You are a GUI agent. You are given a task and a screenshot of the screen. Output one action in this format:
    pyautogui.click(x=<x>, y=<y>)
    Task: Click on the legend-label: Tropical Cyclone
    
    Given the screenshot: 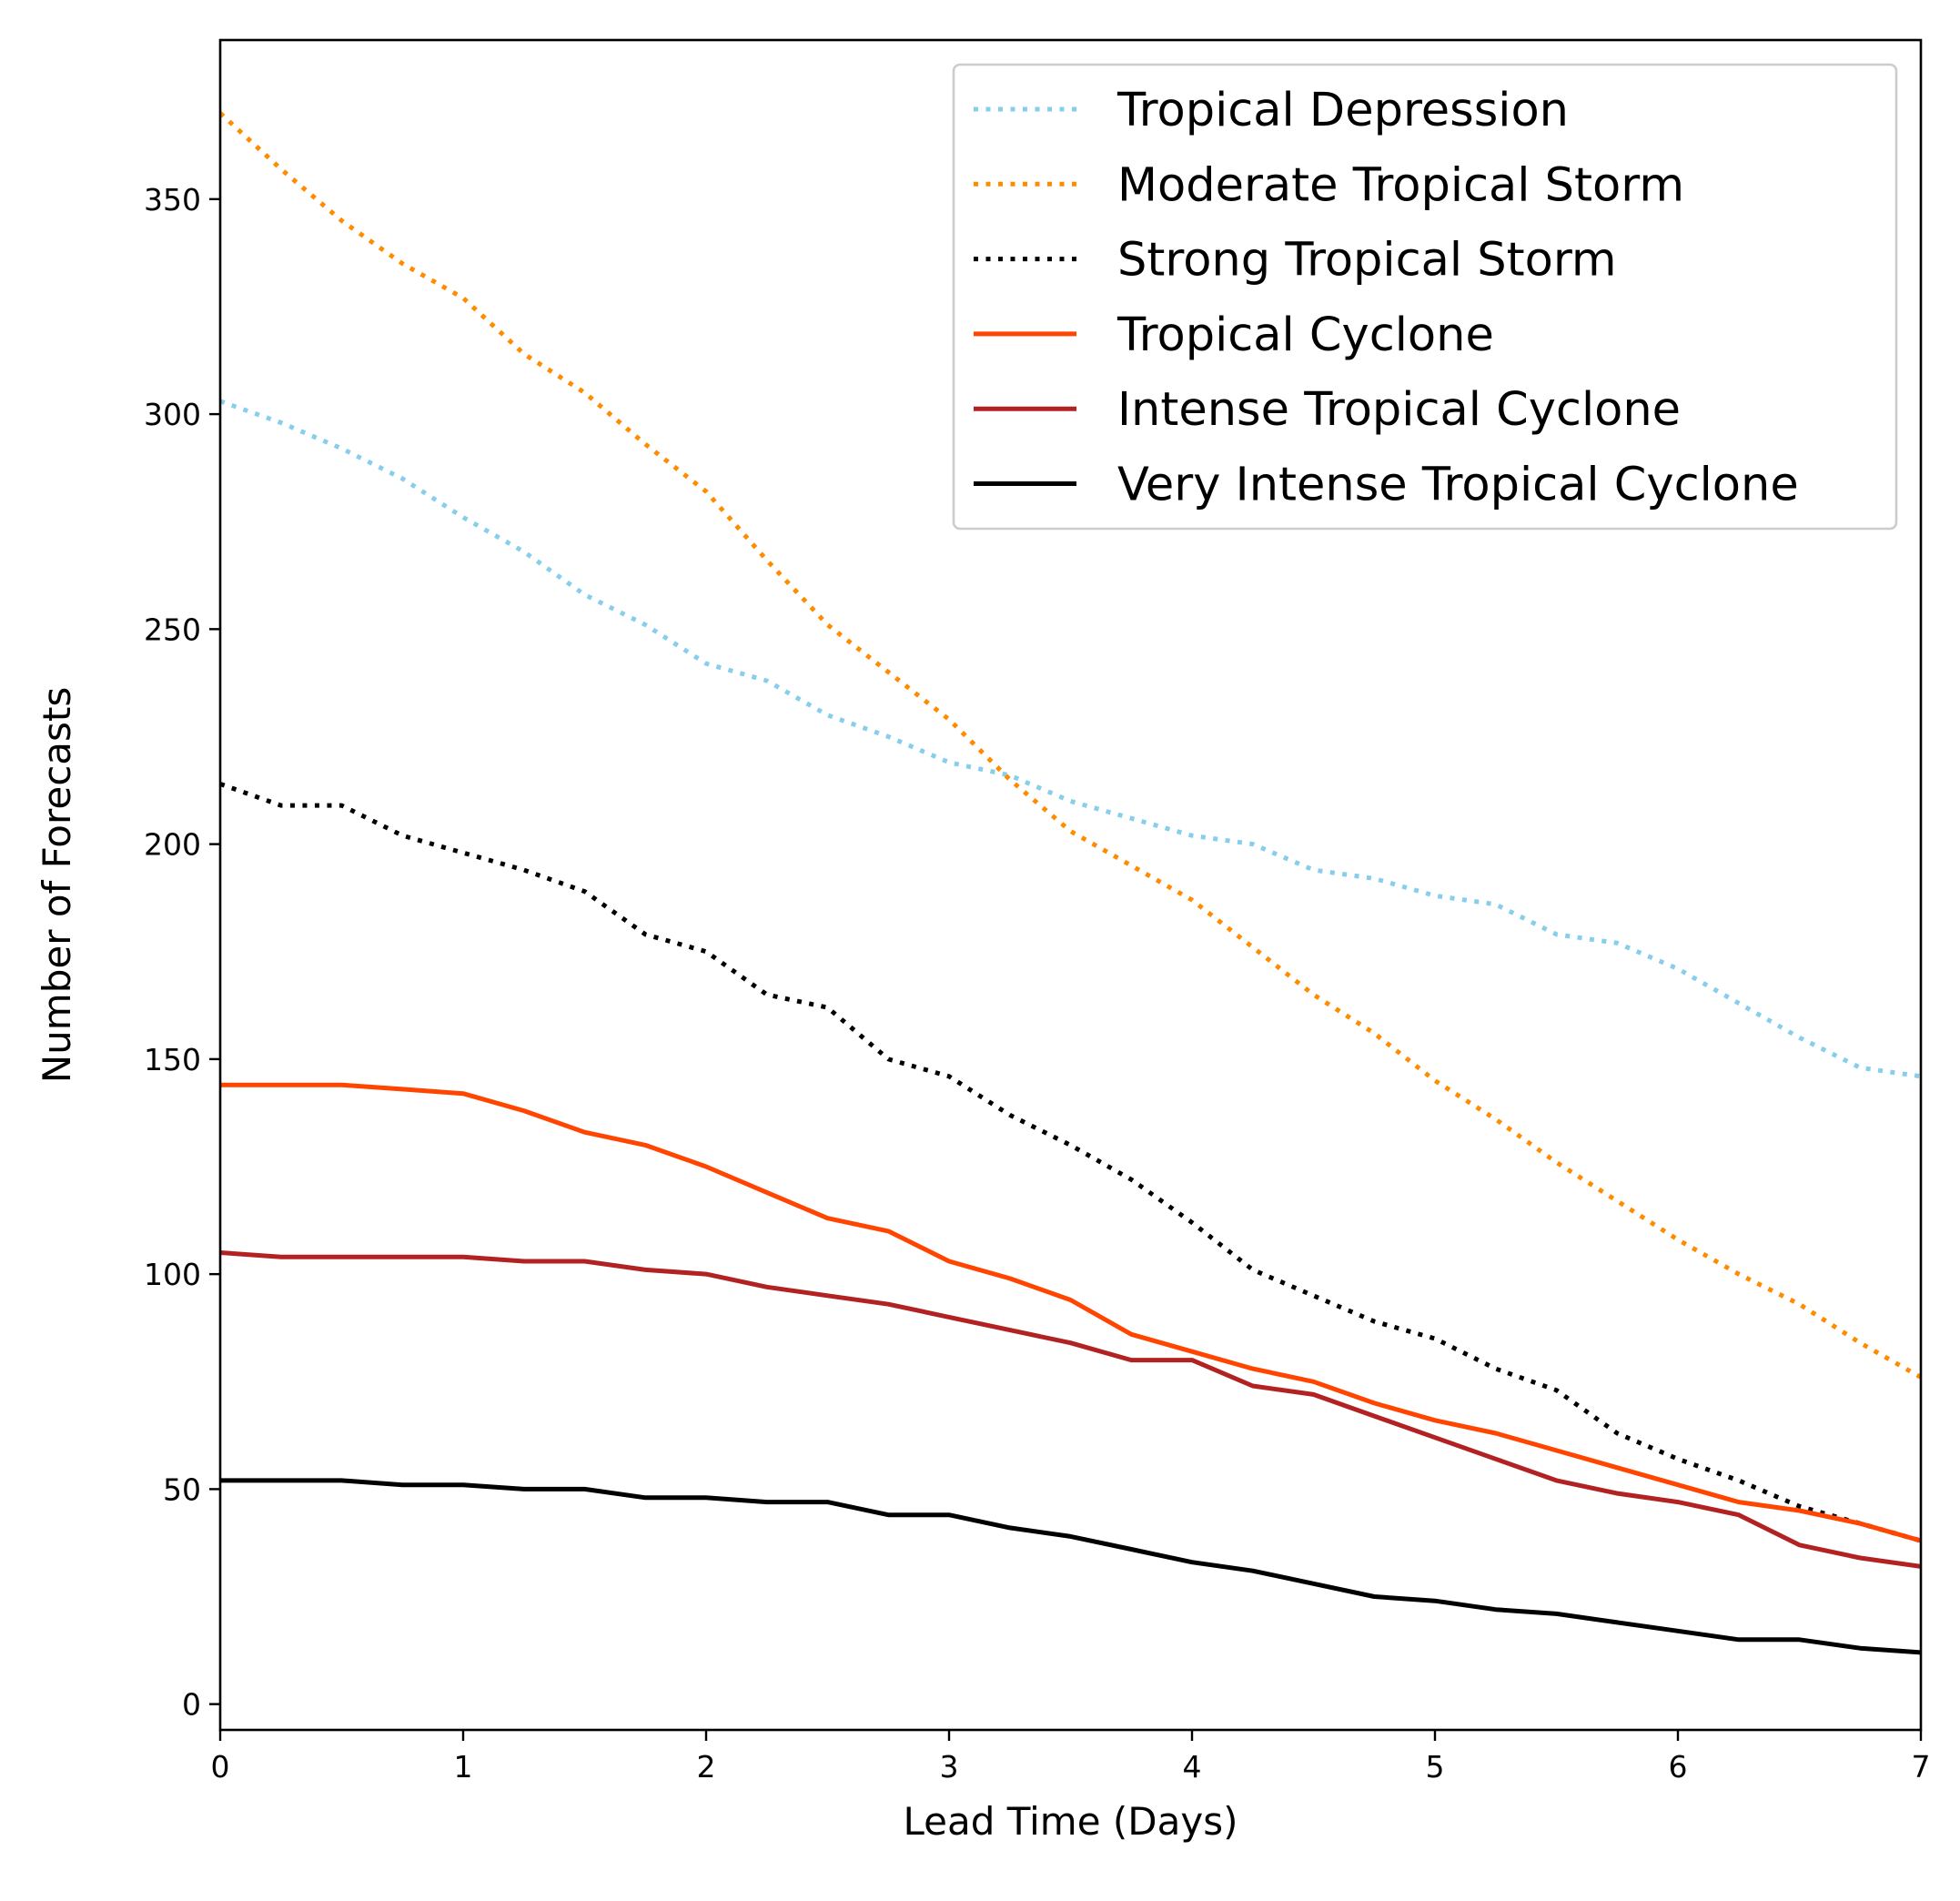 What is the action you would take?
    pyautogui.click(x=1305, y=335)
    